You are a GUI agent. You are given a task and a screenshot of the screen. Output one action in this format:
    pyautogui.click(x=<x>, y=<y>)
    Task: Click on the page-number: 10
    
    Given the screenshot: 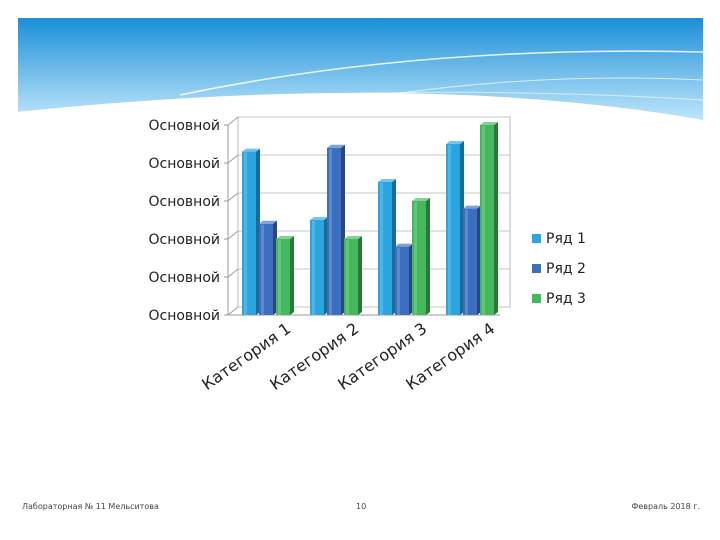 What is the action you would take?
    pyautogui.click(x=361, y=506)
    